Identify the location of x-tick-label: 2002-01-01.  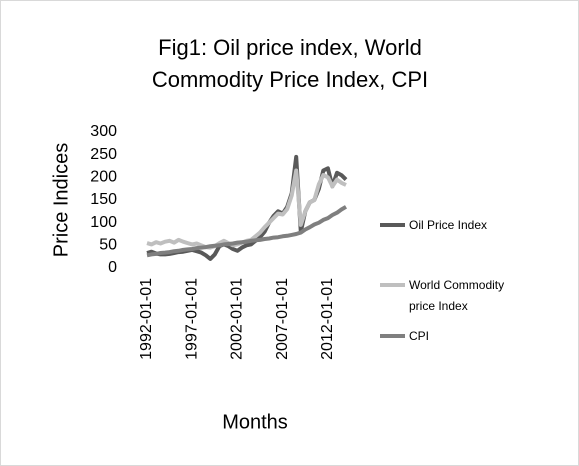
(237, 319).